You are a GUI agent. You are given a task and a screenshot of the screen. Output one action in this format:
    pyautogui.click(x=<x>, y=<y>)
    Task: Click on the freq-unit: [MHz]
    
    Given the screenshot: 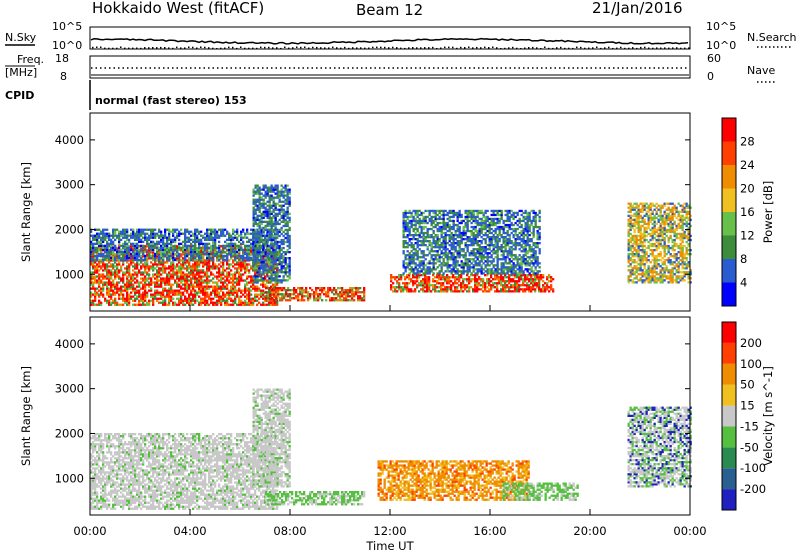 What is the action you would take?
    pyautogui.click(x=21, y=72)
    